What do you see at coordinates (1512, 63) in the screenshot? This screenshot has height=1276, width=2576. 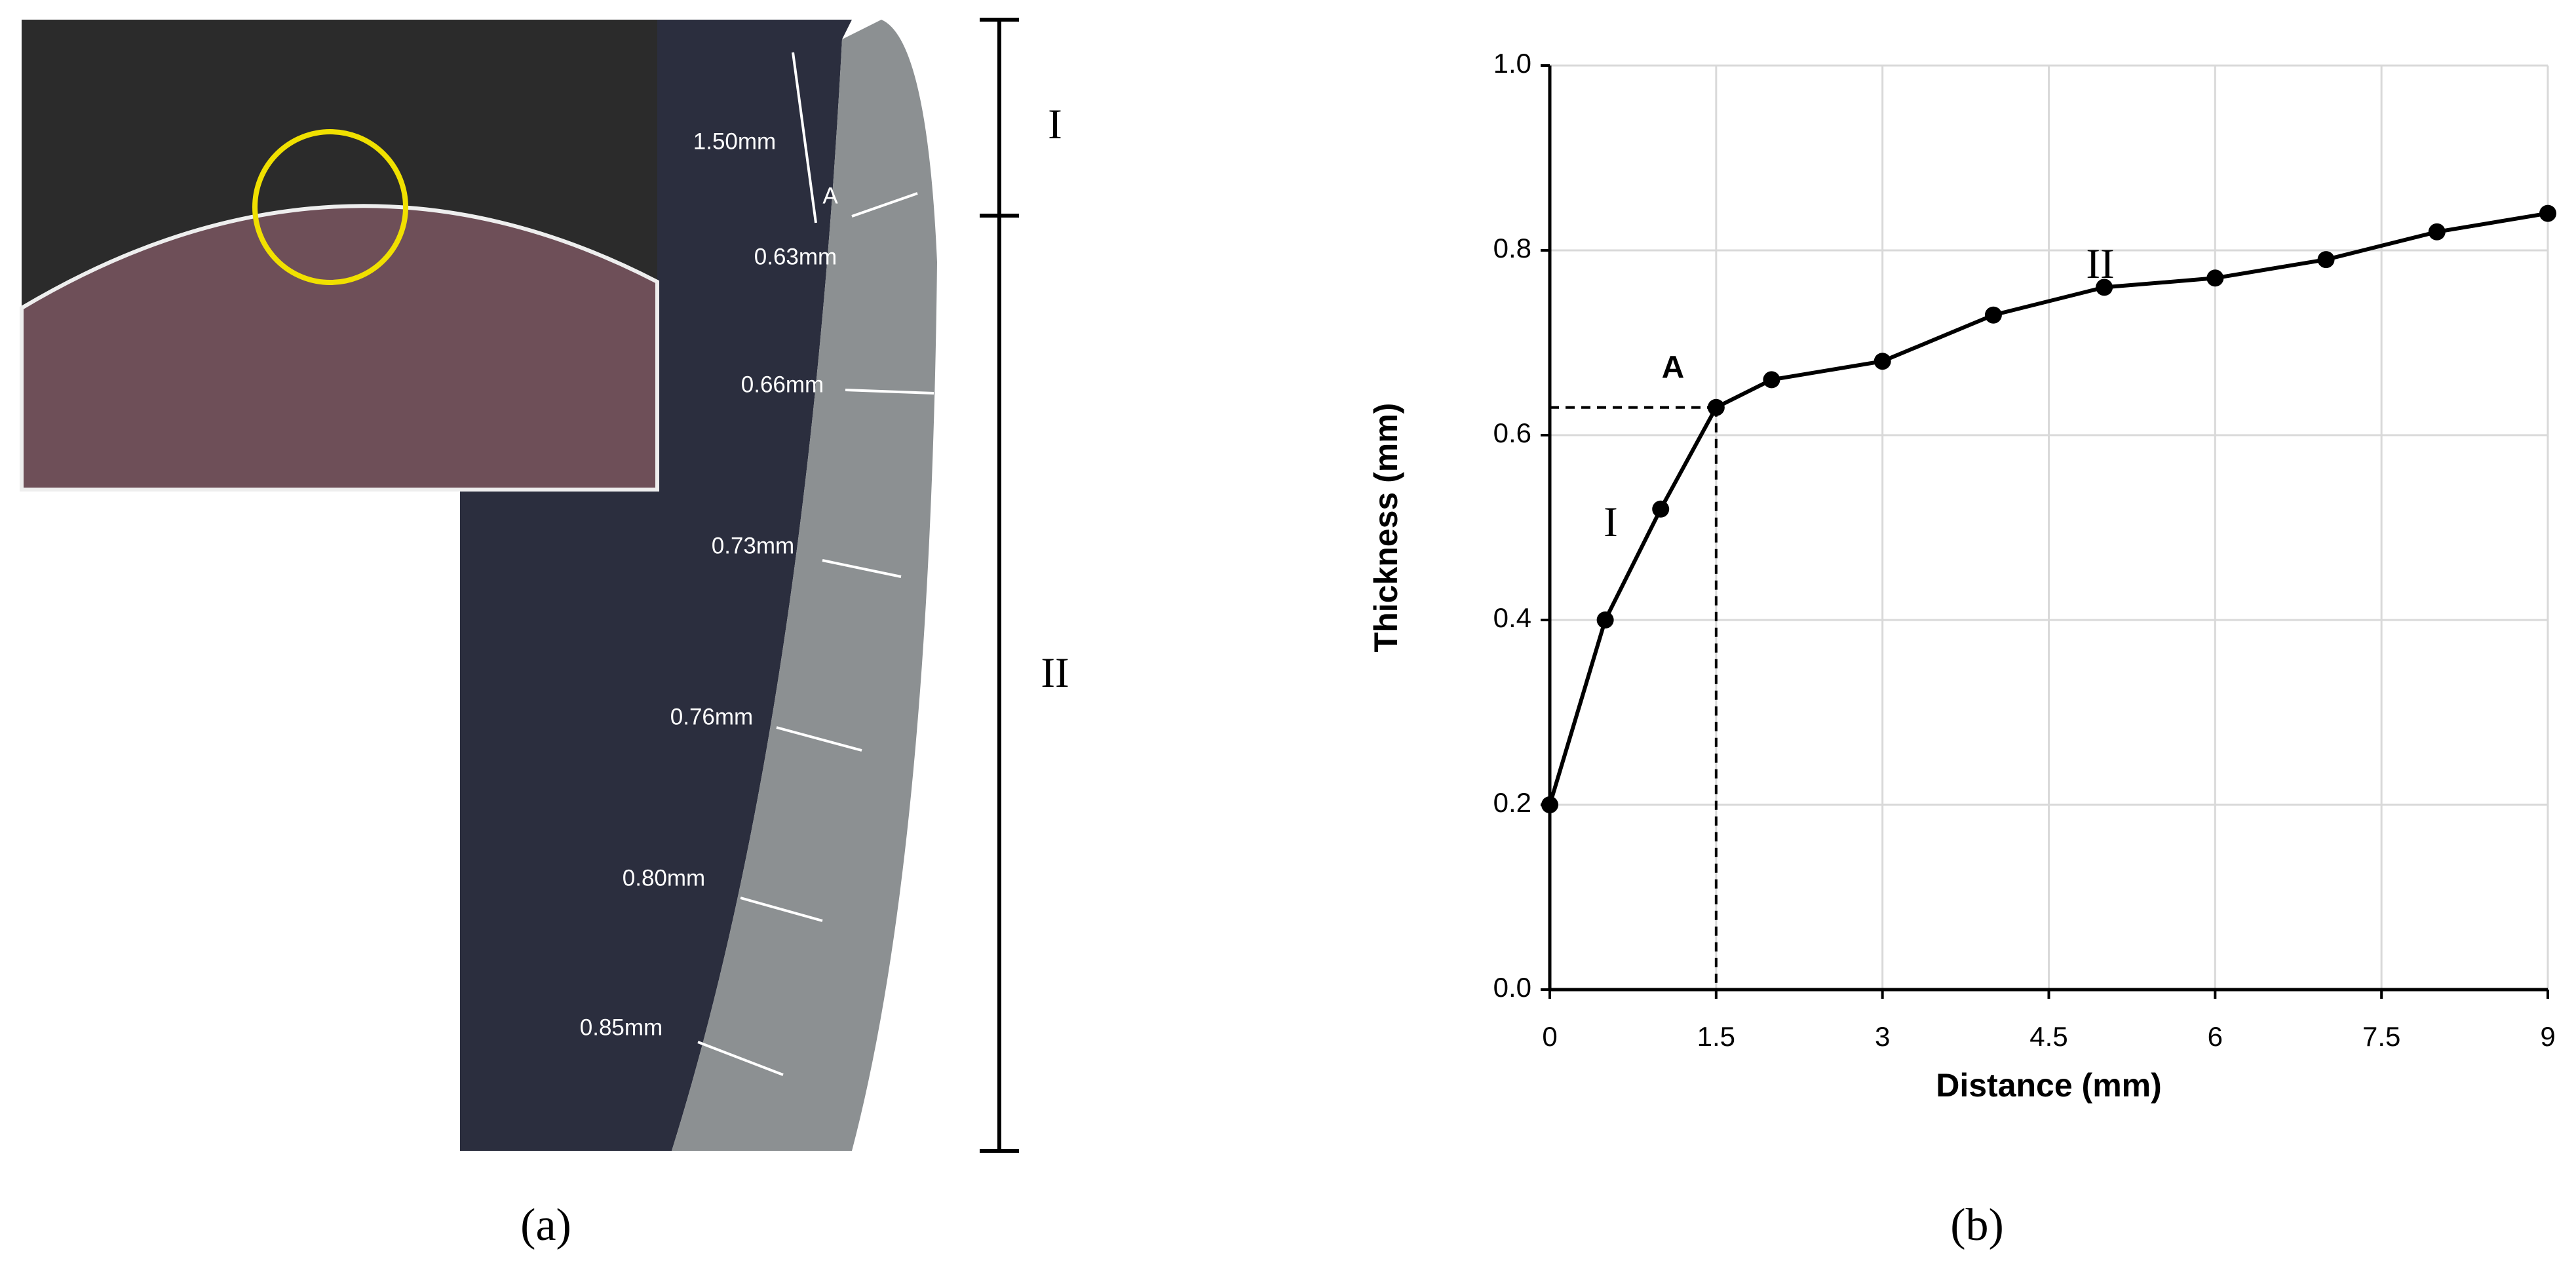 I see `y-tick-label: 1.0` at bounding box center [1512, 63].